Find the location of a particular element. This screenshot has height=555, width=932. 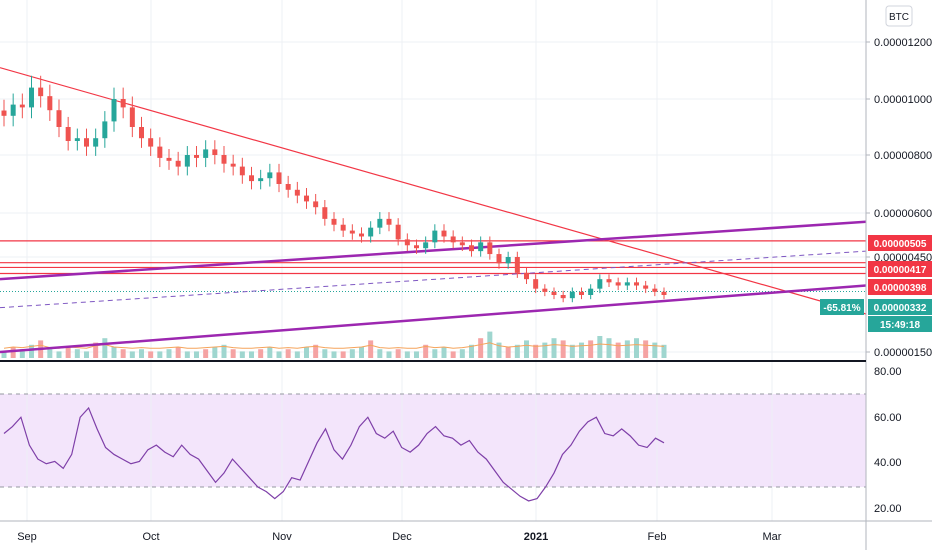

price-tag-label: 0.00000398 is located at coordinates (900, 288).